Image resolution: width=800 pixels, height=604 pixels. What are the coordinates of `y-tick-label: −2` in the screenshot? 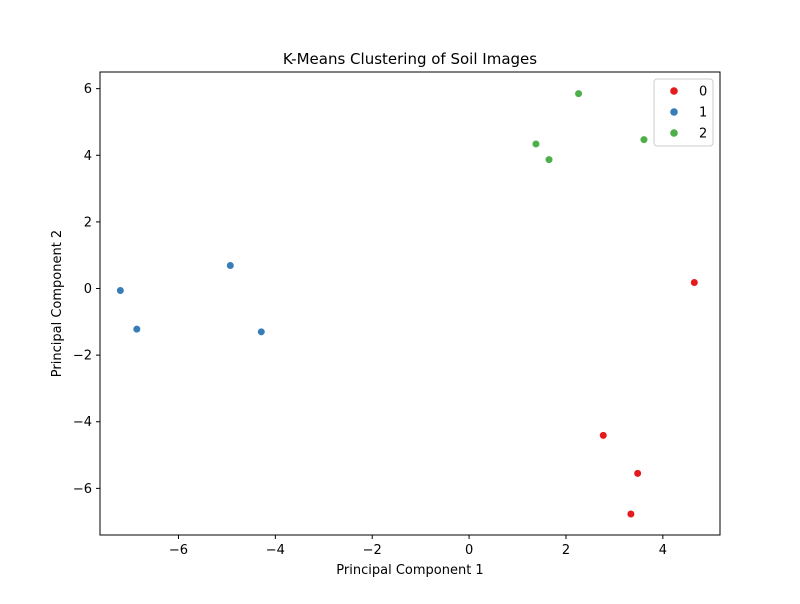 It's located at (82, 356).